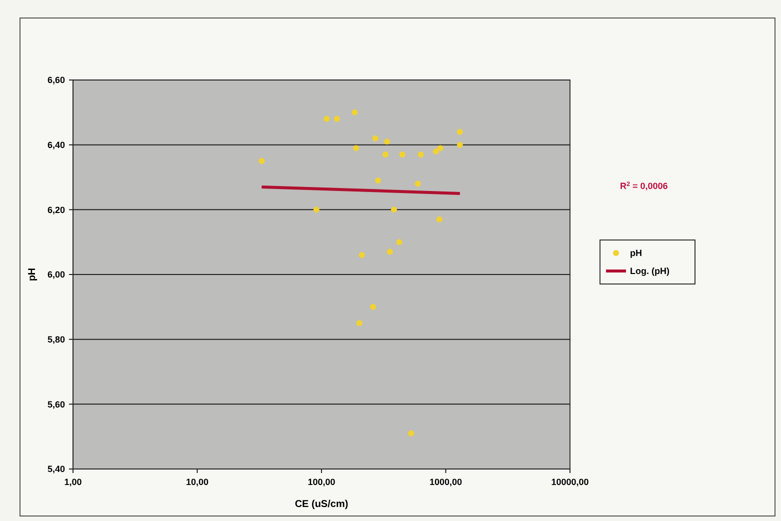 This screenshot has width=781, height=521. What do you see at coordinates (56, 80) in the screenshot?
I see `y-tick-label: 6,60` at bounding box center [56, 80].